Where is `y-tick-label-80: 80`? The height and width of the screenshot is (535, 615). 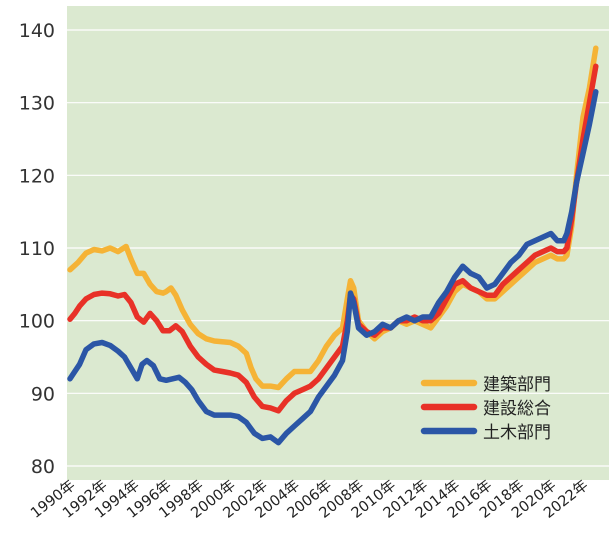
y-tick-label-80: 80 is located at coordinates (43, 467).